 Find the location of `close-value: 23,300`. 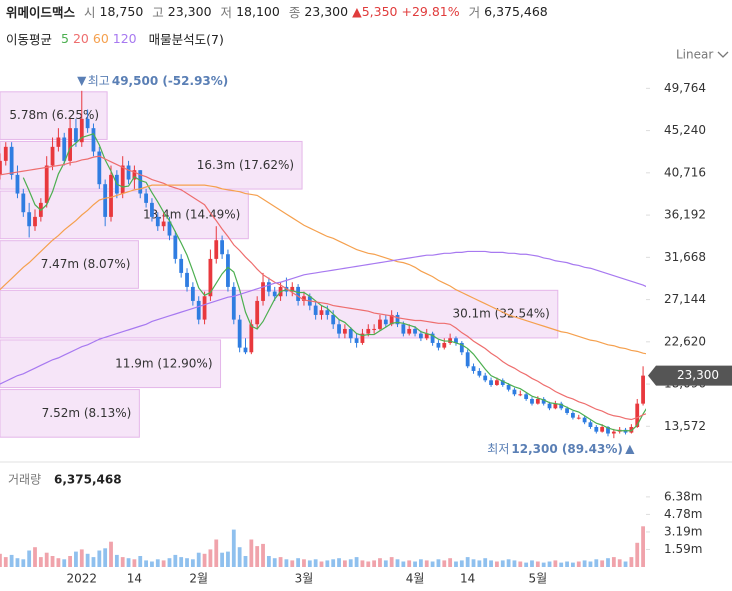

close-value: 23,300 is located at coordinates (326, 11).